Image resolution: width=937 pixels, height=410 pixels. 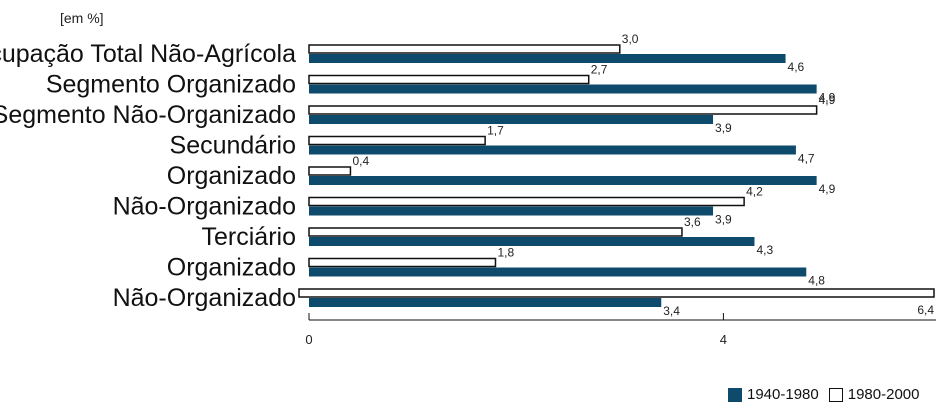 I want to click on legend-label-1940-1980: 1940-1980, so click(x=783, y=394).